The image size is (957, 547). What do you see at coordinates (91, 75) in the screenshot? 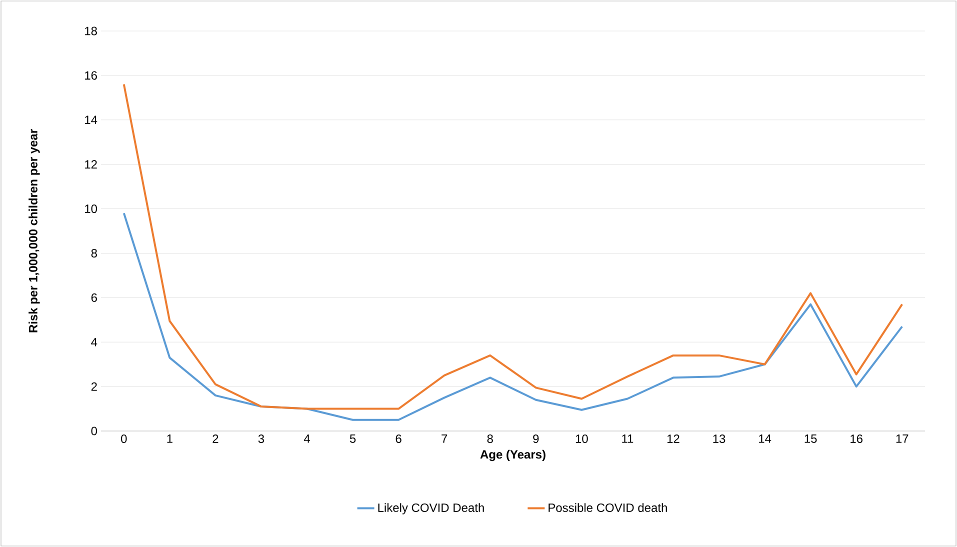
I see `y-tick-label: 16` at bounding box center [91, 75].